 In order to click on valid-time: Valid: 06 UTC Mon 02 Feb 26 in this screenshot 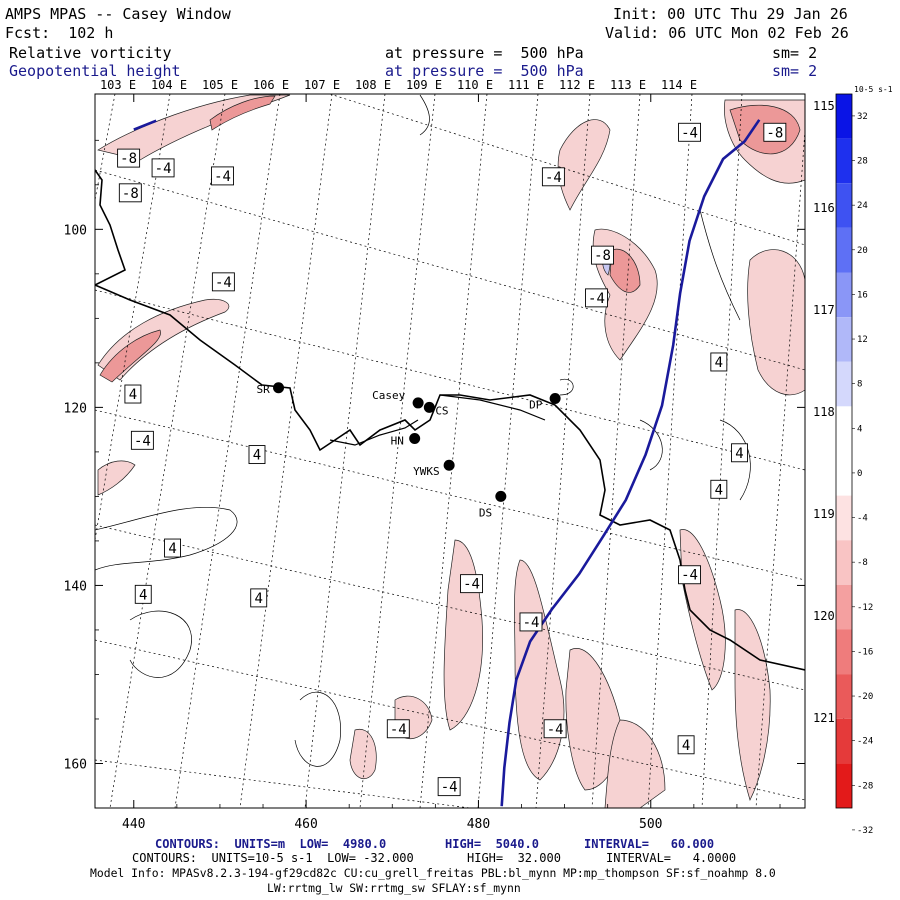, I will do `click(727, 33)`.